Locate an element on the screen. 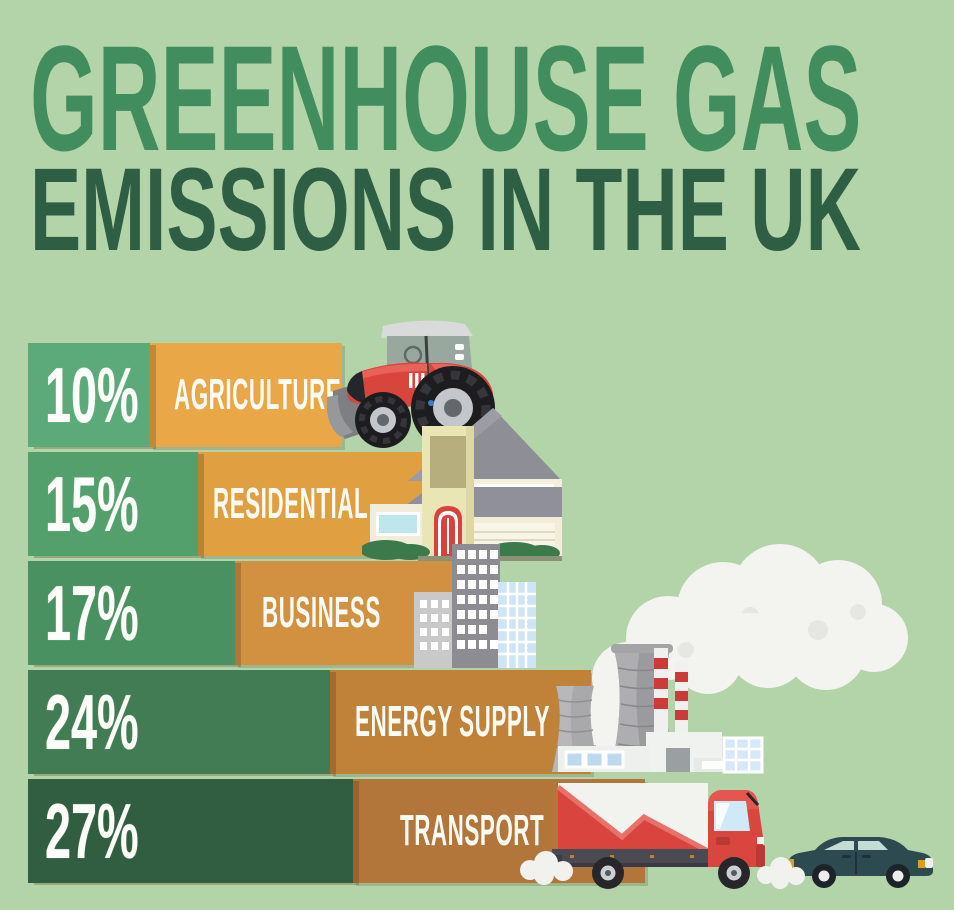 This screenshot has width=954, height=910. bar-label: AGRICULTURE is located at coordinates (258, 394).